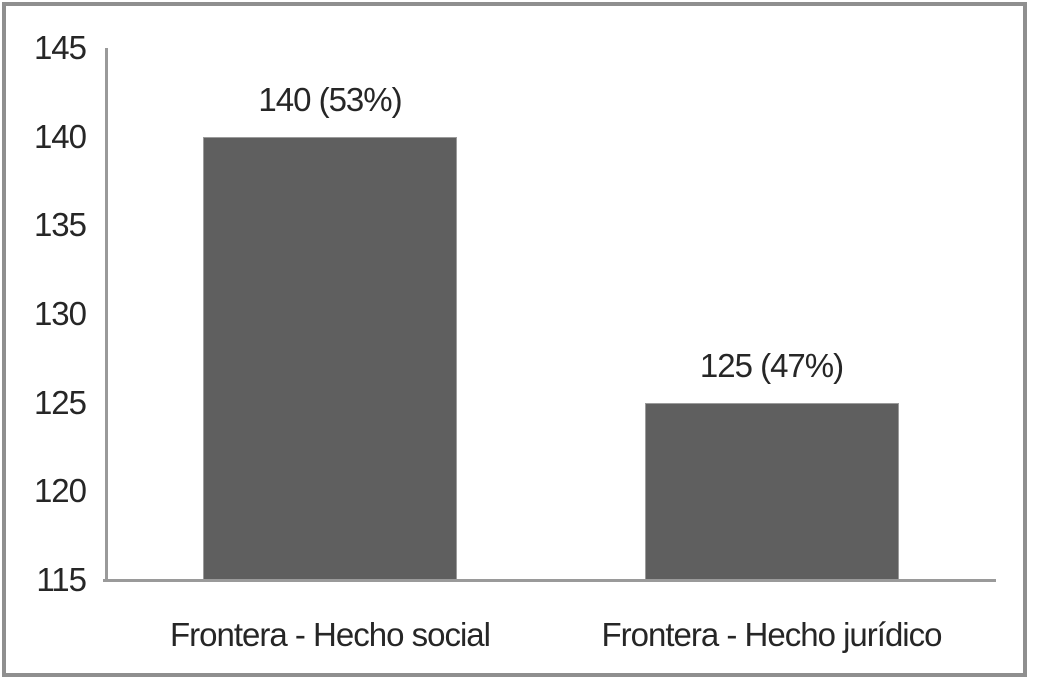 Image resolution: width=1037 pixels, height=687 pixels. Describe the element at coordinates (60, 225) in the screenshot. I see `y-tick-label-135: 135` at that location.